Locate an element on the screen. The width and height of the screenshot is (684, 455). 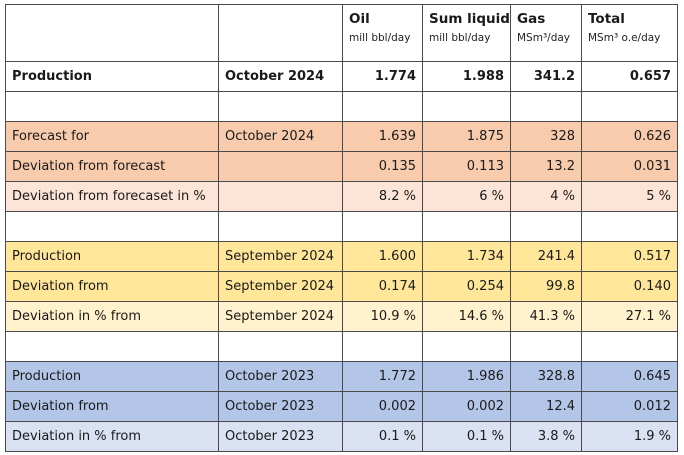
row-label-cell: Forecast for is located at coordinates (112, 136).